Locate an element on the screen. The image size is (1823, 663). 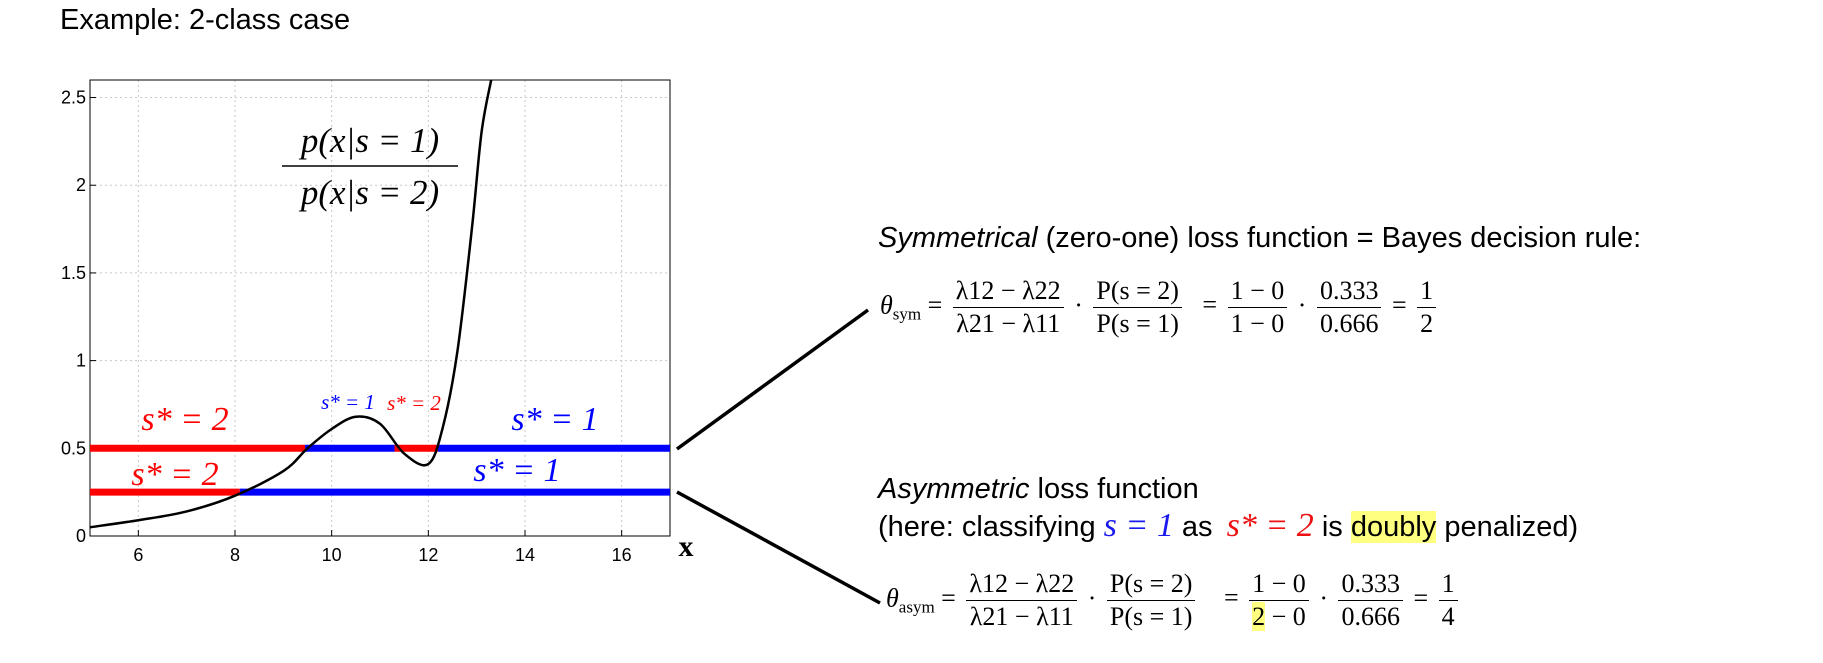
annotation-upper-left: s* = 2 is located at coordinates (184, 419).